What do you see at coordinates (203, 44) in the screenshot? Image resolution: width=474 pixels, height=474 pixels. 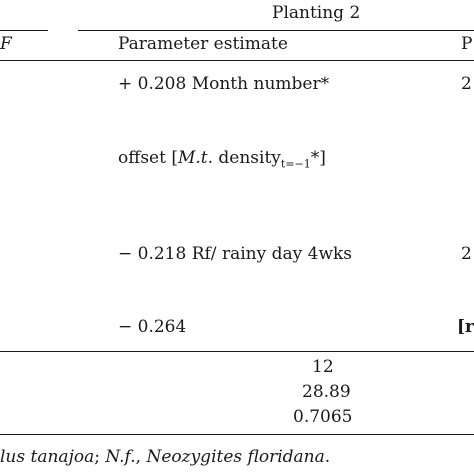 I see `parameter-estimate-header: Parameter estimate` at bounding box center [203, 44].